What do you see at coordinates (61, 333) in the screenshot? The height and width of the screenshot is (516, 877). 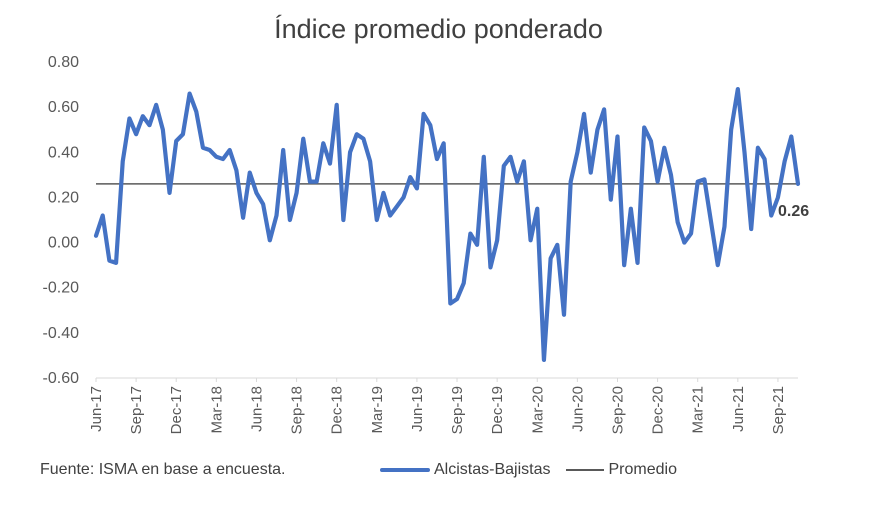 I see `y-tick-label: -0.40` at bounding box center [61, 333].